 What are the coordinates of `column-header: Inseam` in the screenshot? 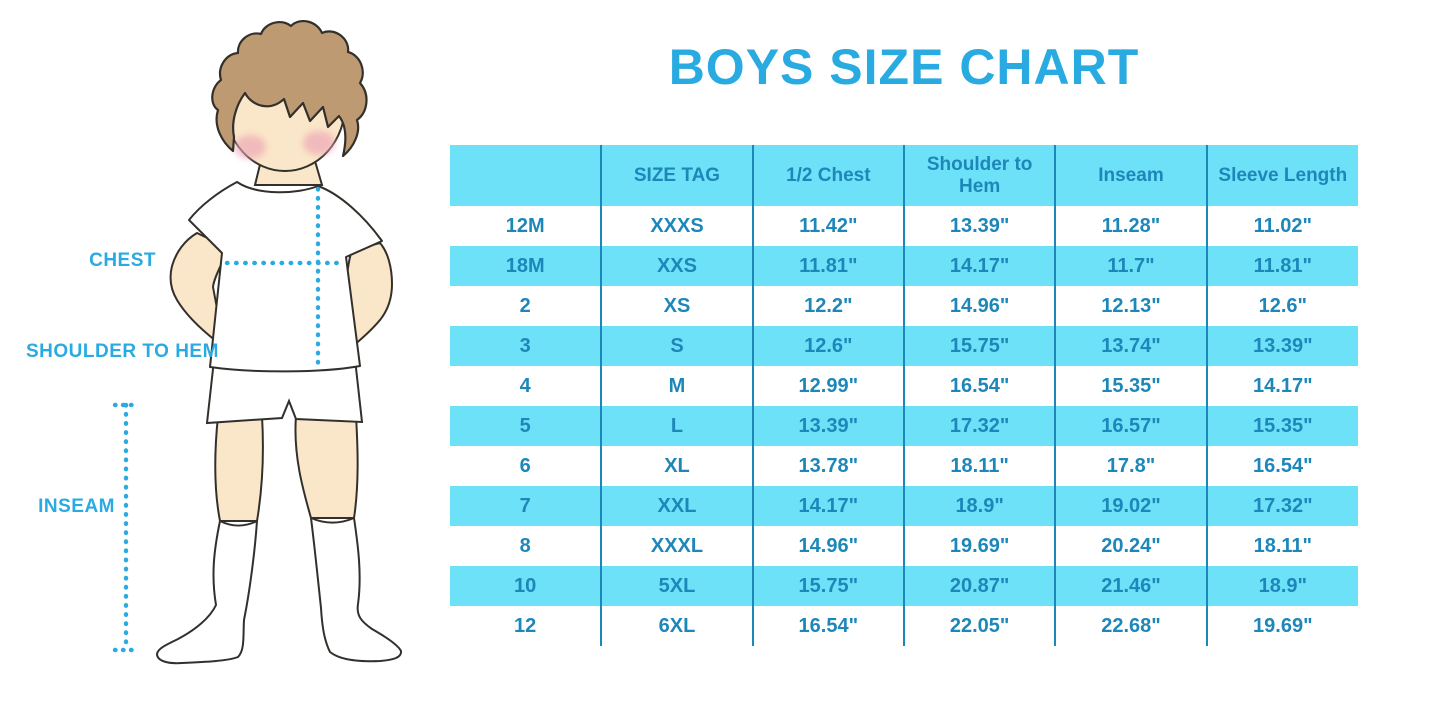 It's located at (1130, 175).